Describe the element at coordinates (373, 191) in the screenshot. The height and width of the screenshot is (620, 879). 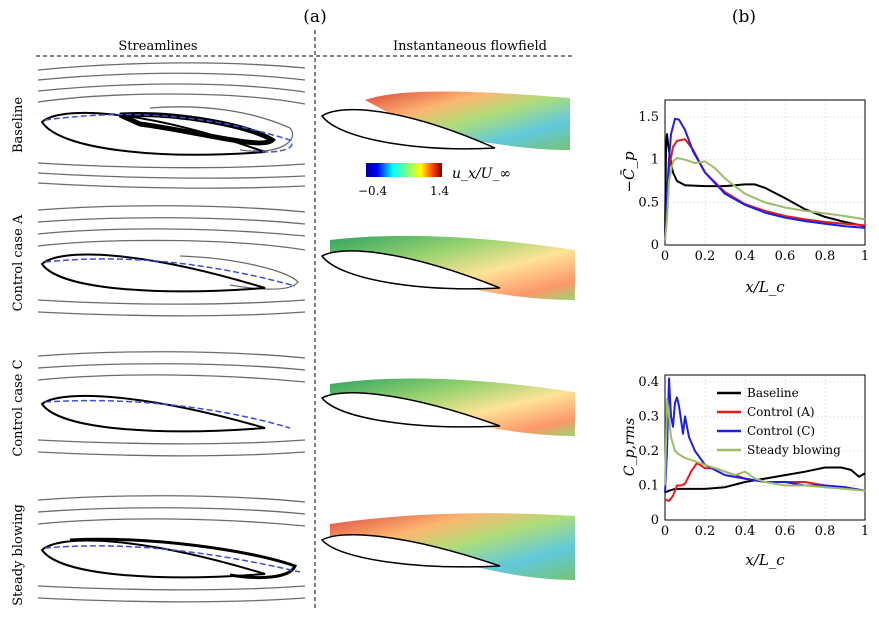
I see `colorbar-min-label: −0.4` at that location.